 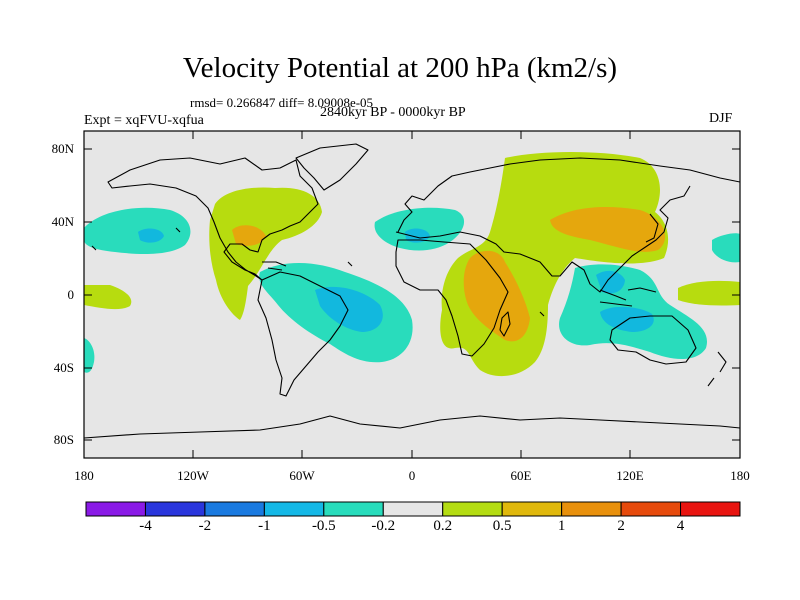 What do you see at coordinates (302, 475) in the screenshot?
I see `x-tick-label-60w: 60W` at bounding box center [302, 475].